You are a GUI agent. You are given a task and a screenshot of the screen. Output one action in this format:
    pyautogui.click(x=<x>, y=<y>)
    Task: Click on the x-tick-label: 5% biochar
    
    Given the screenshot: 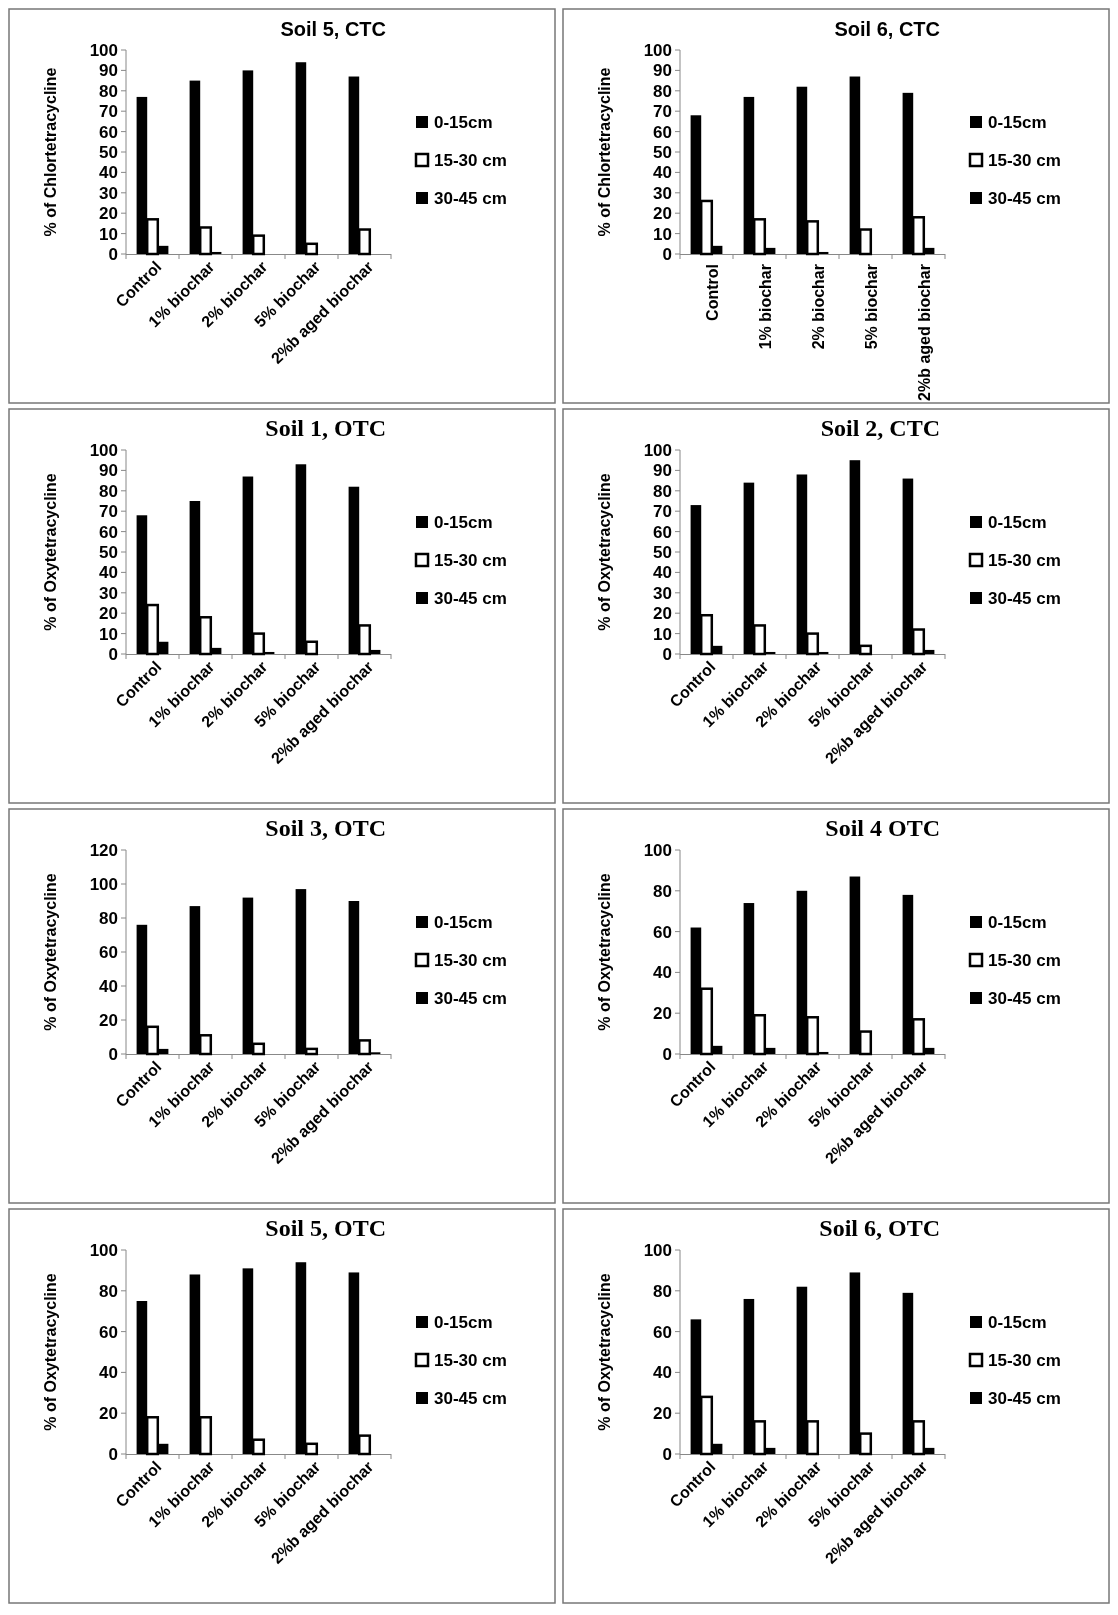 What is the action you would take?
    pyautogui.click(x=872, y=307)
    